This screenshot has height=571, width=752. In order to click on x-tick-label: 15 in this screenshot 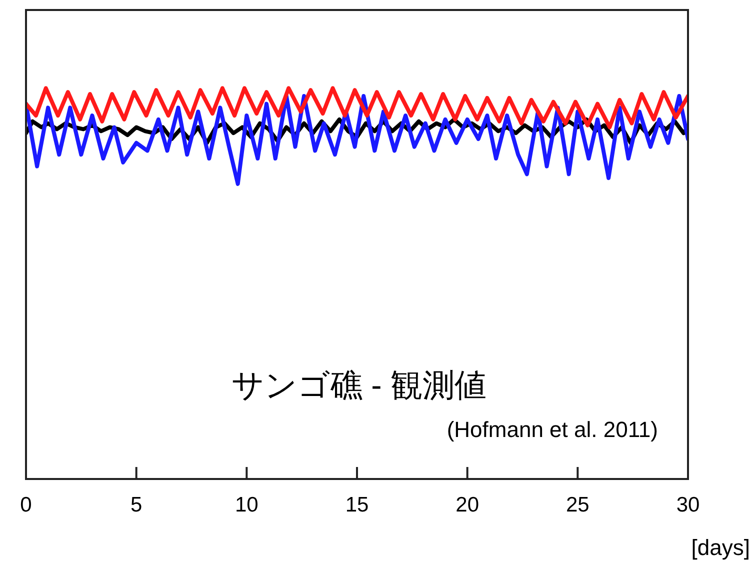, I will do `click(357, 504)`.